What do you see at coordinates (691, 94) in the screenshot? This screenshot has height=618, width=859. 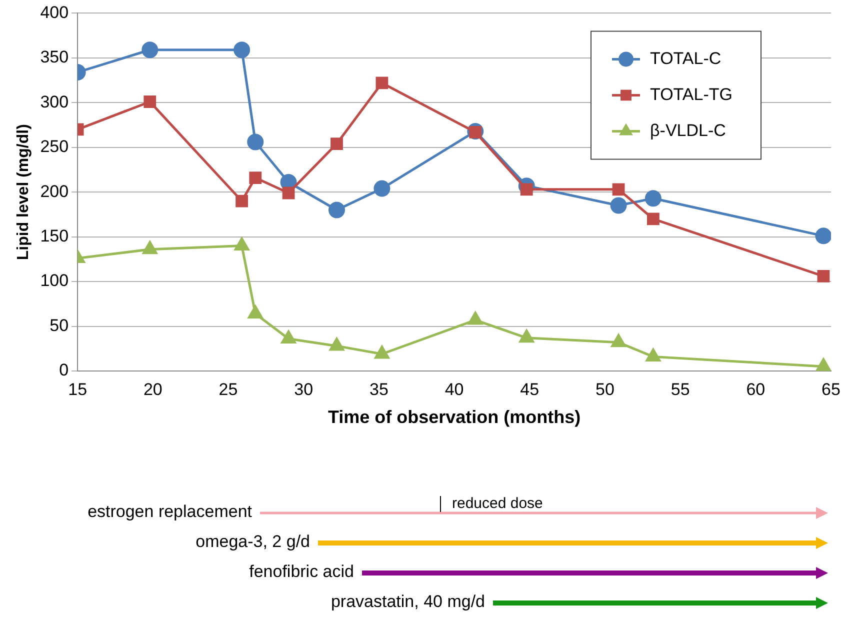 I see `legend-label: TOTAL-TG` at bounding box center [691, 94].